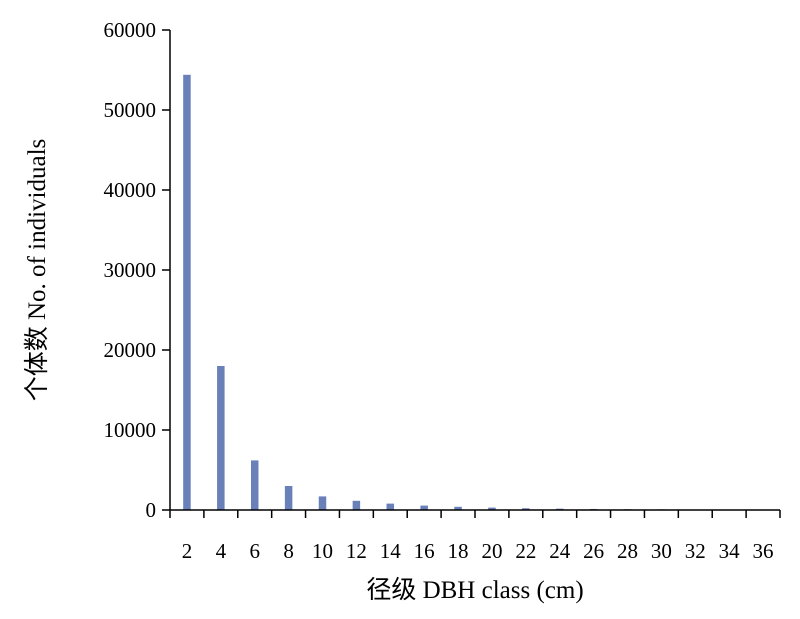 The height and width of the screenshot is (619, 800). Describe the element at coordinates (130, 190) in the screenshot. I see `y-tick-label: 40000` at that location.